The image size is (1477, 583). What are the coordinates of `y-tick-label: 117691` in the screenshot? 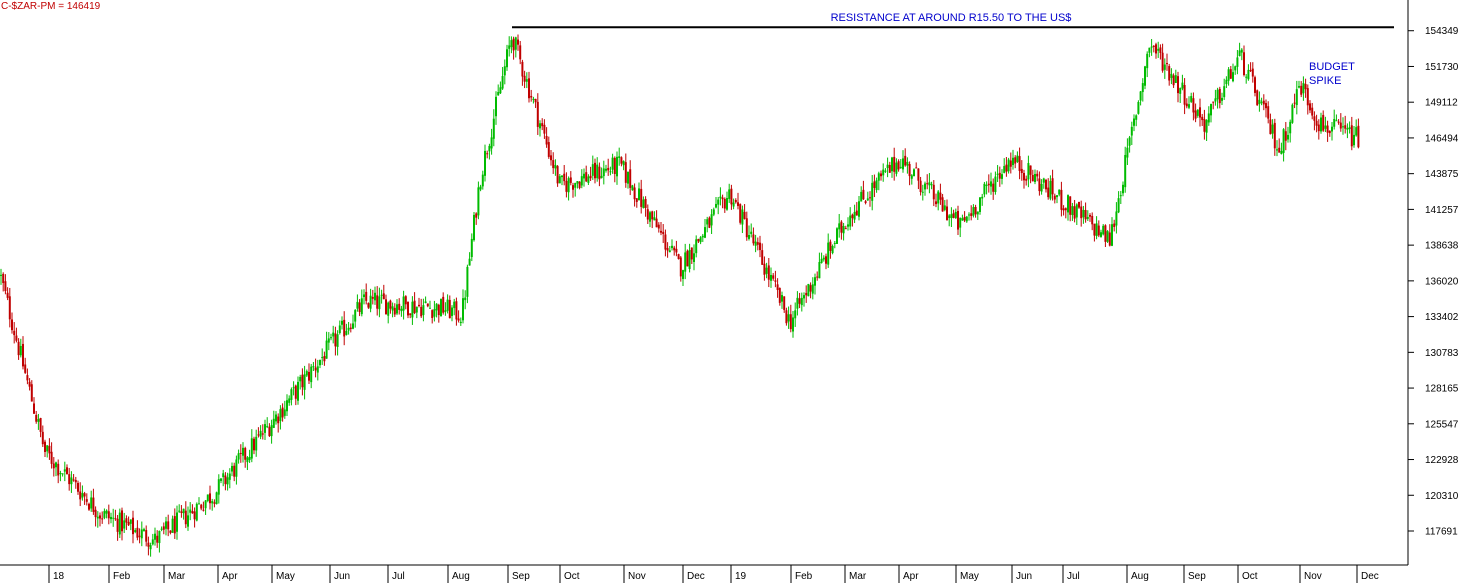 It's located at (1441, 532).